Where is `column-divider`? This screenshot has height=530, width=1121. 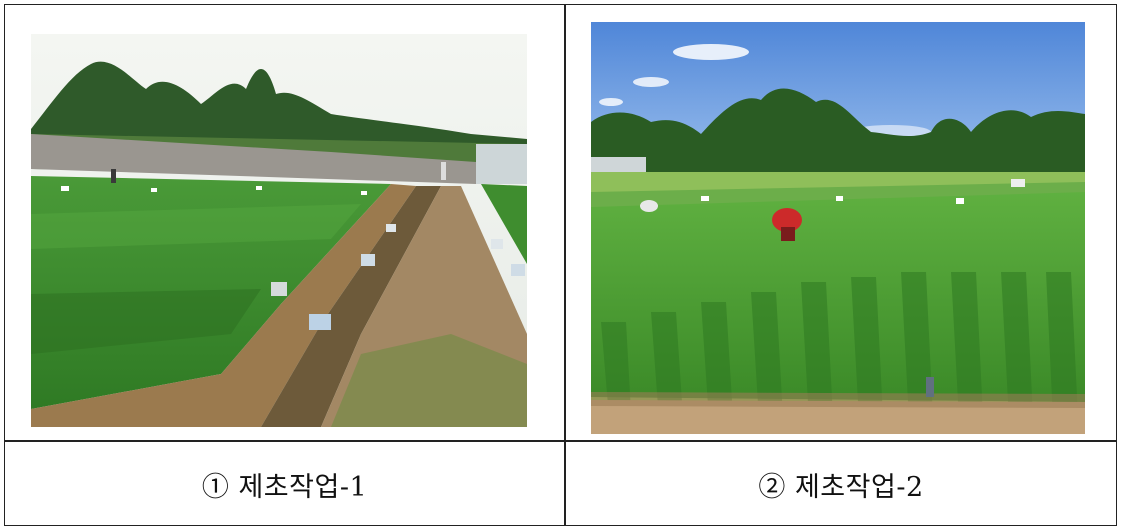
column-divider is located at coordinates (565, 265).